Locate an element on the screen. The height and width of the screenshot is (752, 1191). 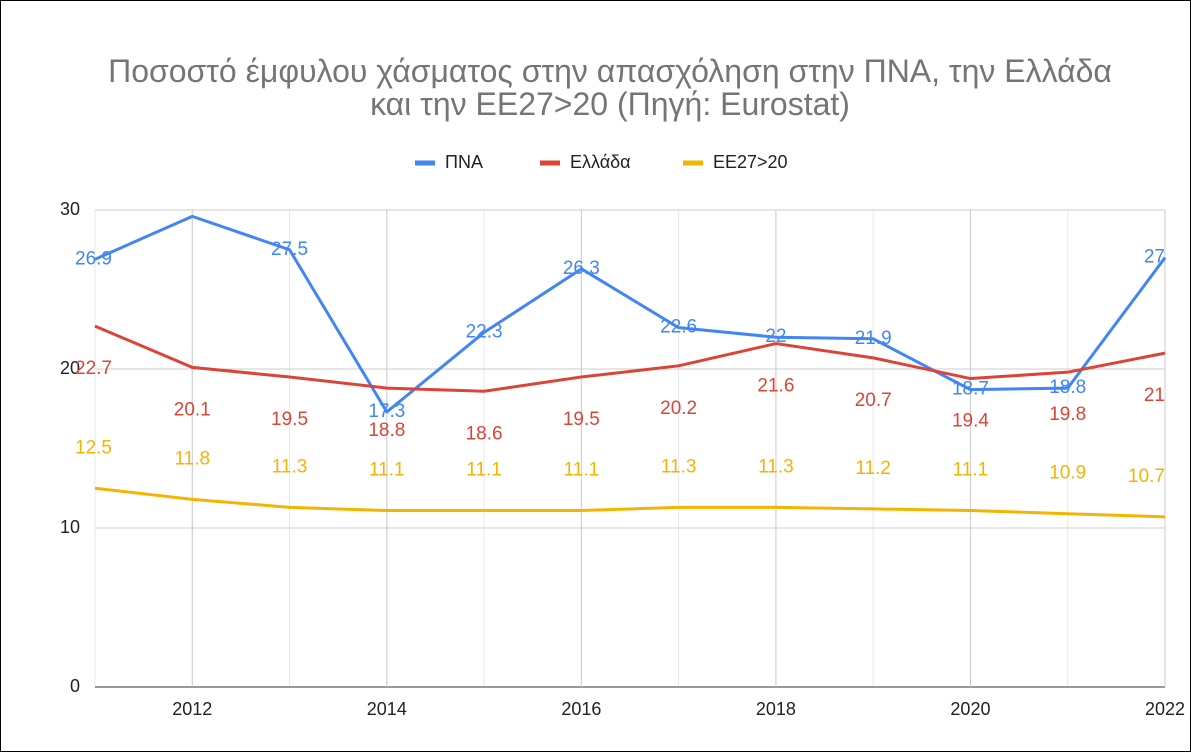
data-label: 20.1 is located at coordinates (192, 409).